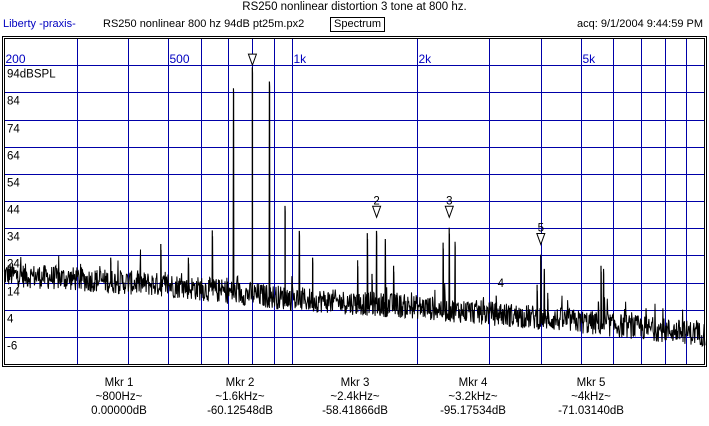  What do you see at coordinates (13, 157) in the screenshot?
I see `y-tick-label: 64` at bounding box center [13, 157].